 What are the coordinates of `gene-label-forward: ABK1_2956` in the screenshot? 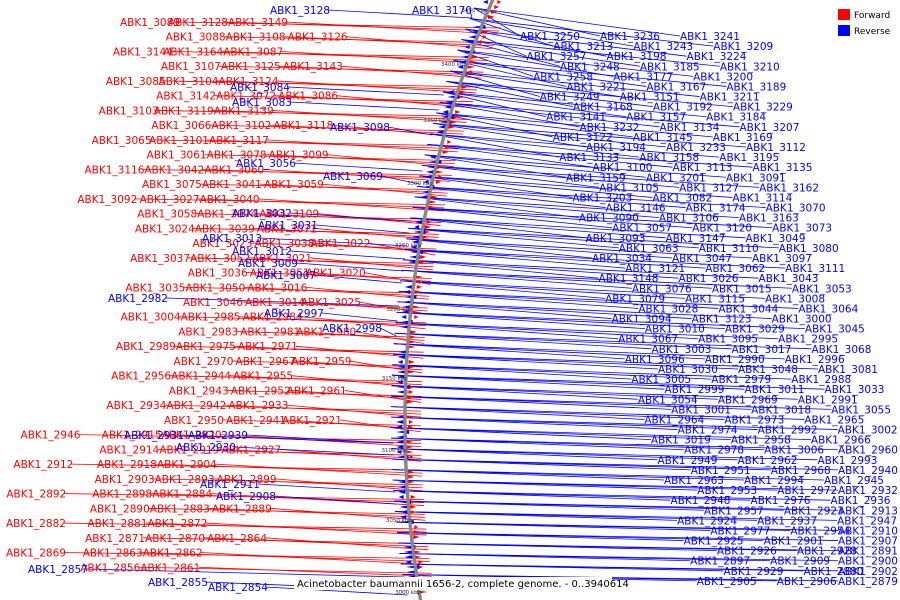 It's located at (141, 377).